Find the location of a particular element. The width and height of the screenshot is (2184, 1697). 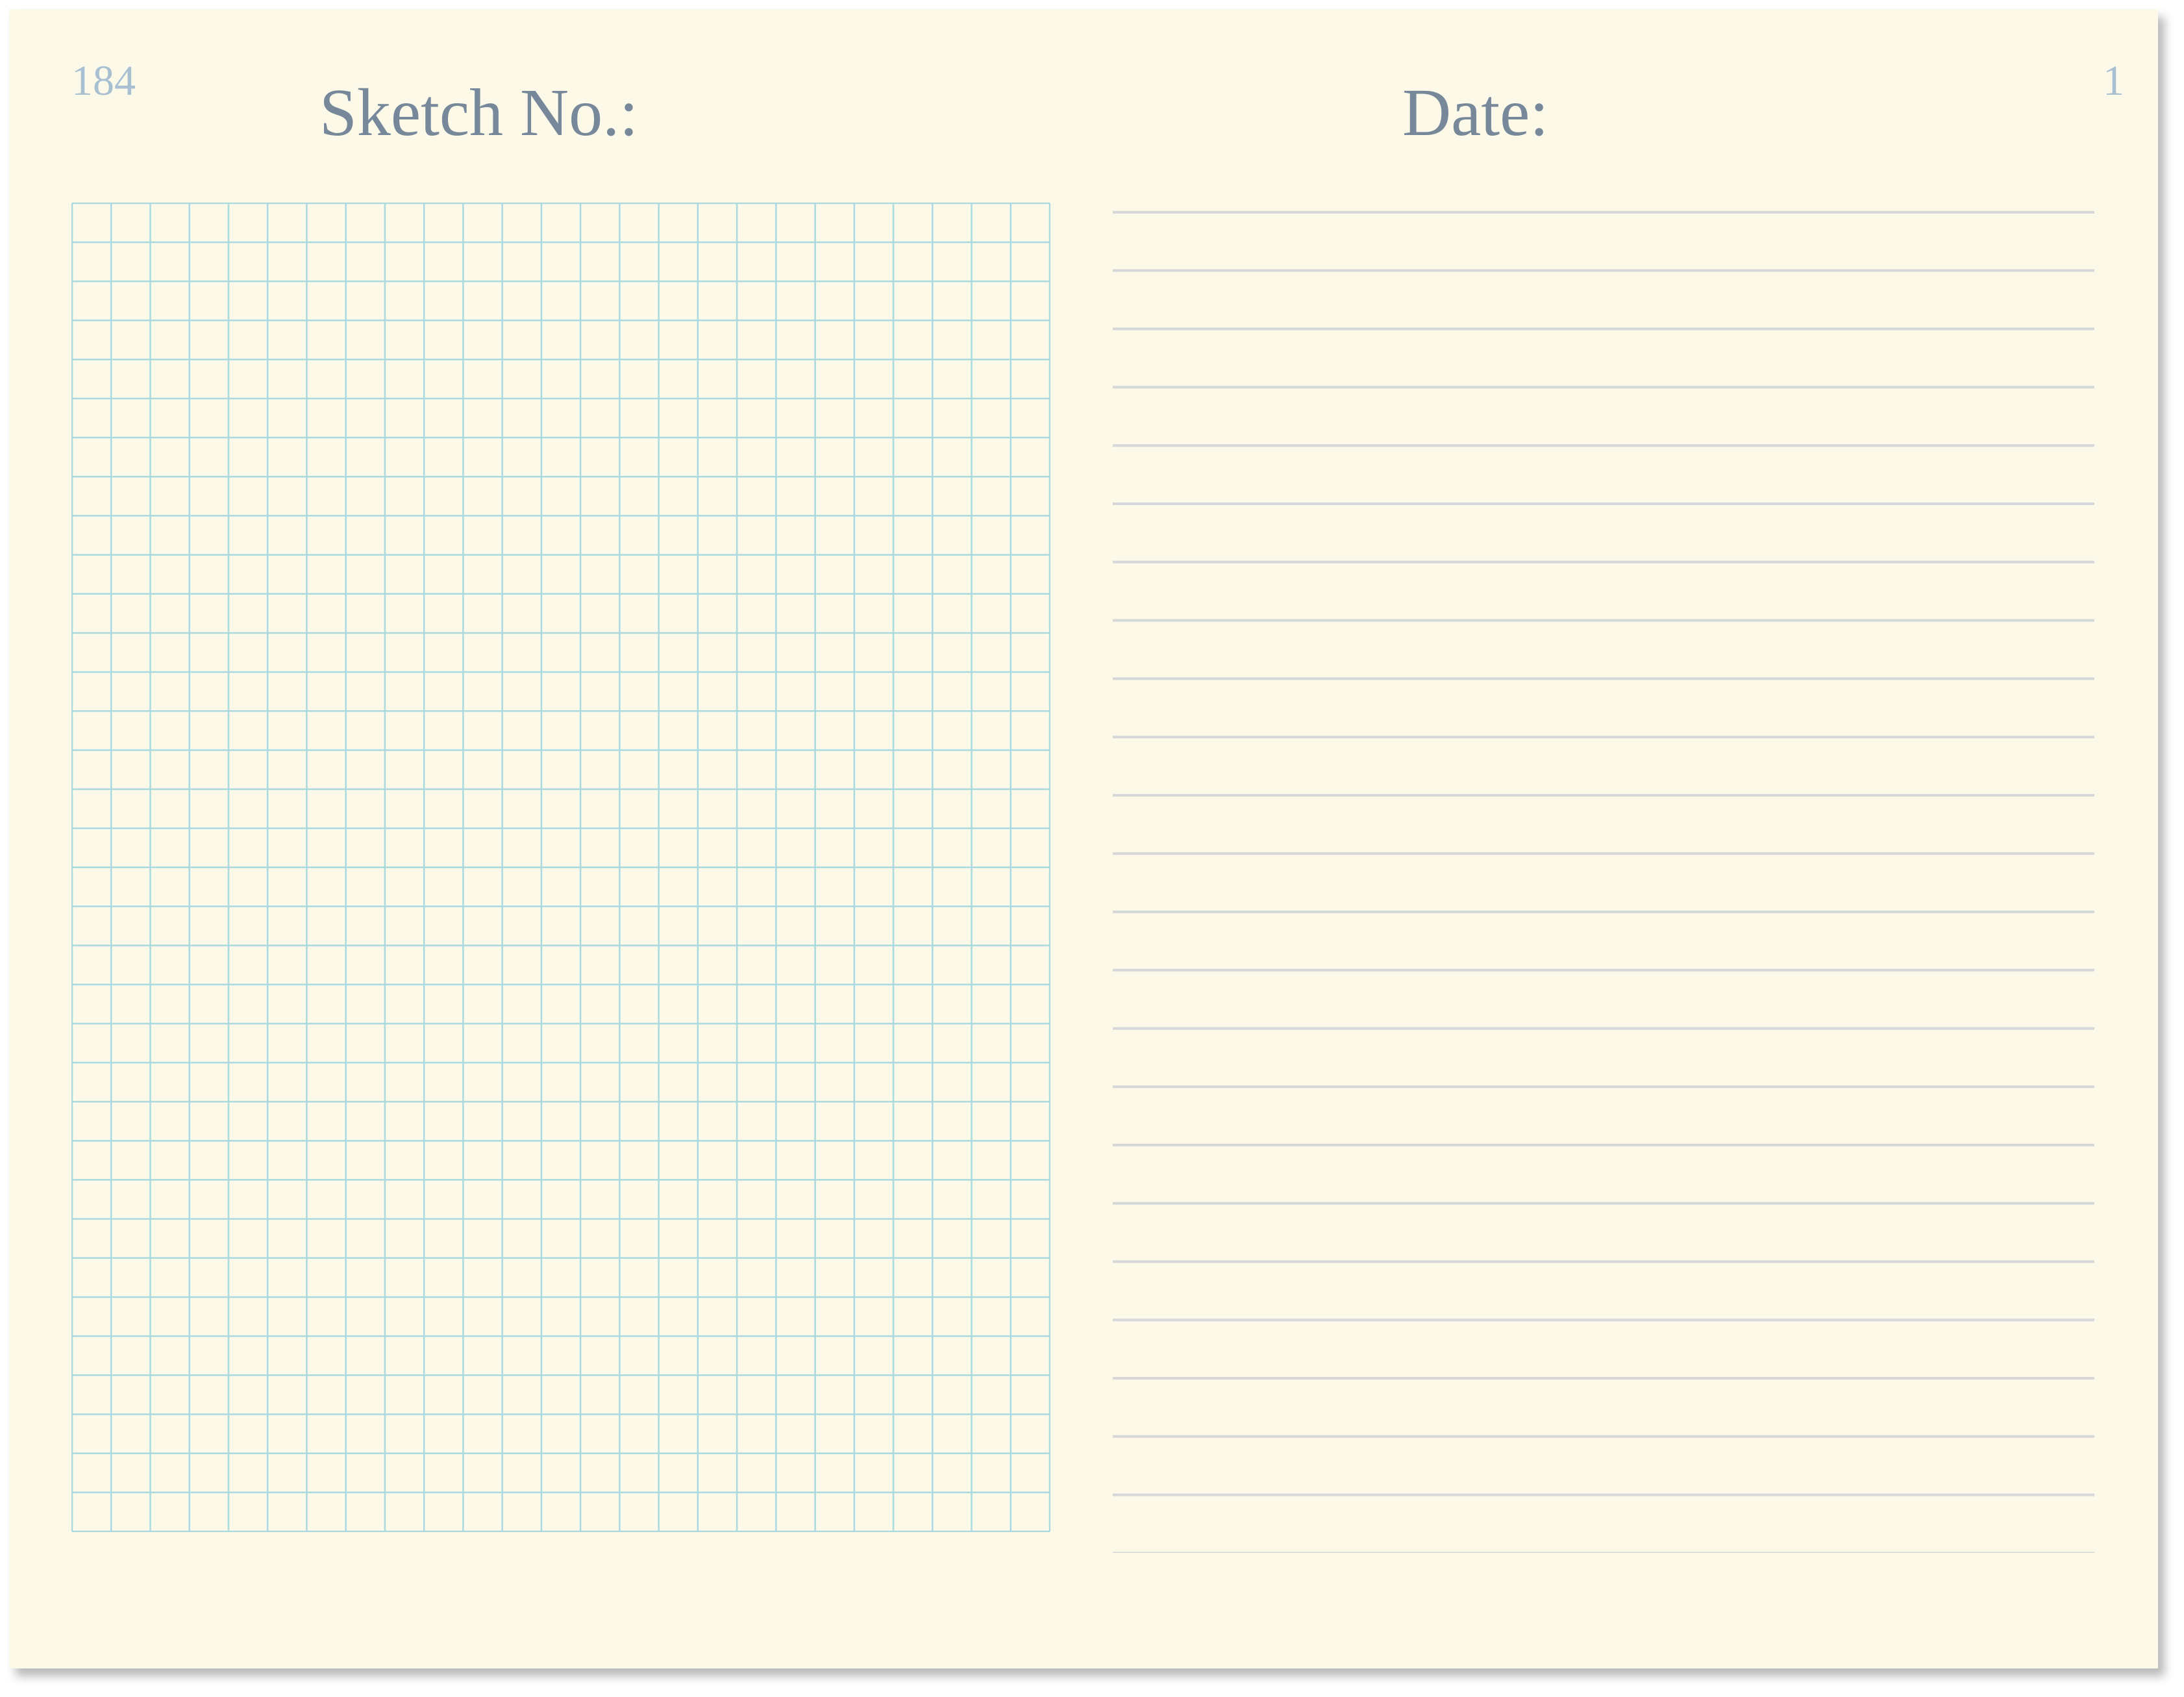

left-page-number: 184 is located at coordinates (103, 81).